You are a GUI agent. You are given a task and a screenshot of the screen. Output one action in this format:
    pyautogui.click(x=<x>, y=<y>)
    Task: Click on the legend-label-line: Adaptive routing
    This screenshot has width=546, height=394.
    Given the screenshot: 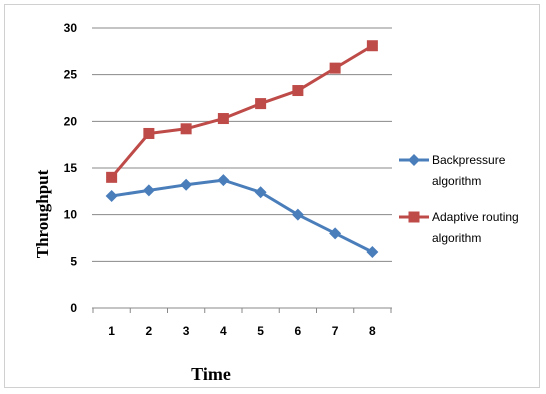 What is the action you would take?
    pyautogui.click(x=475, y=217)
    